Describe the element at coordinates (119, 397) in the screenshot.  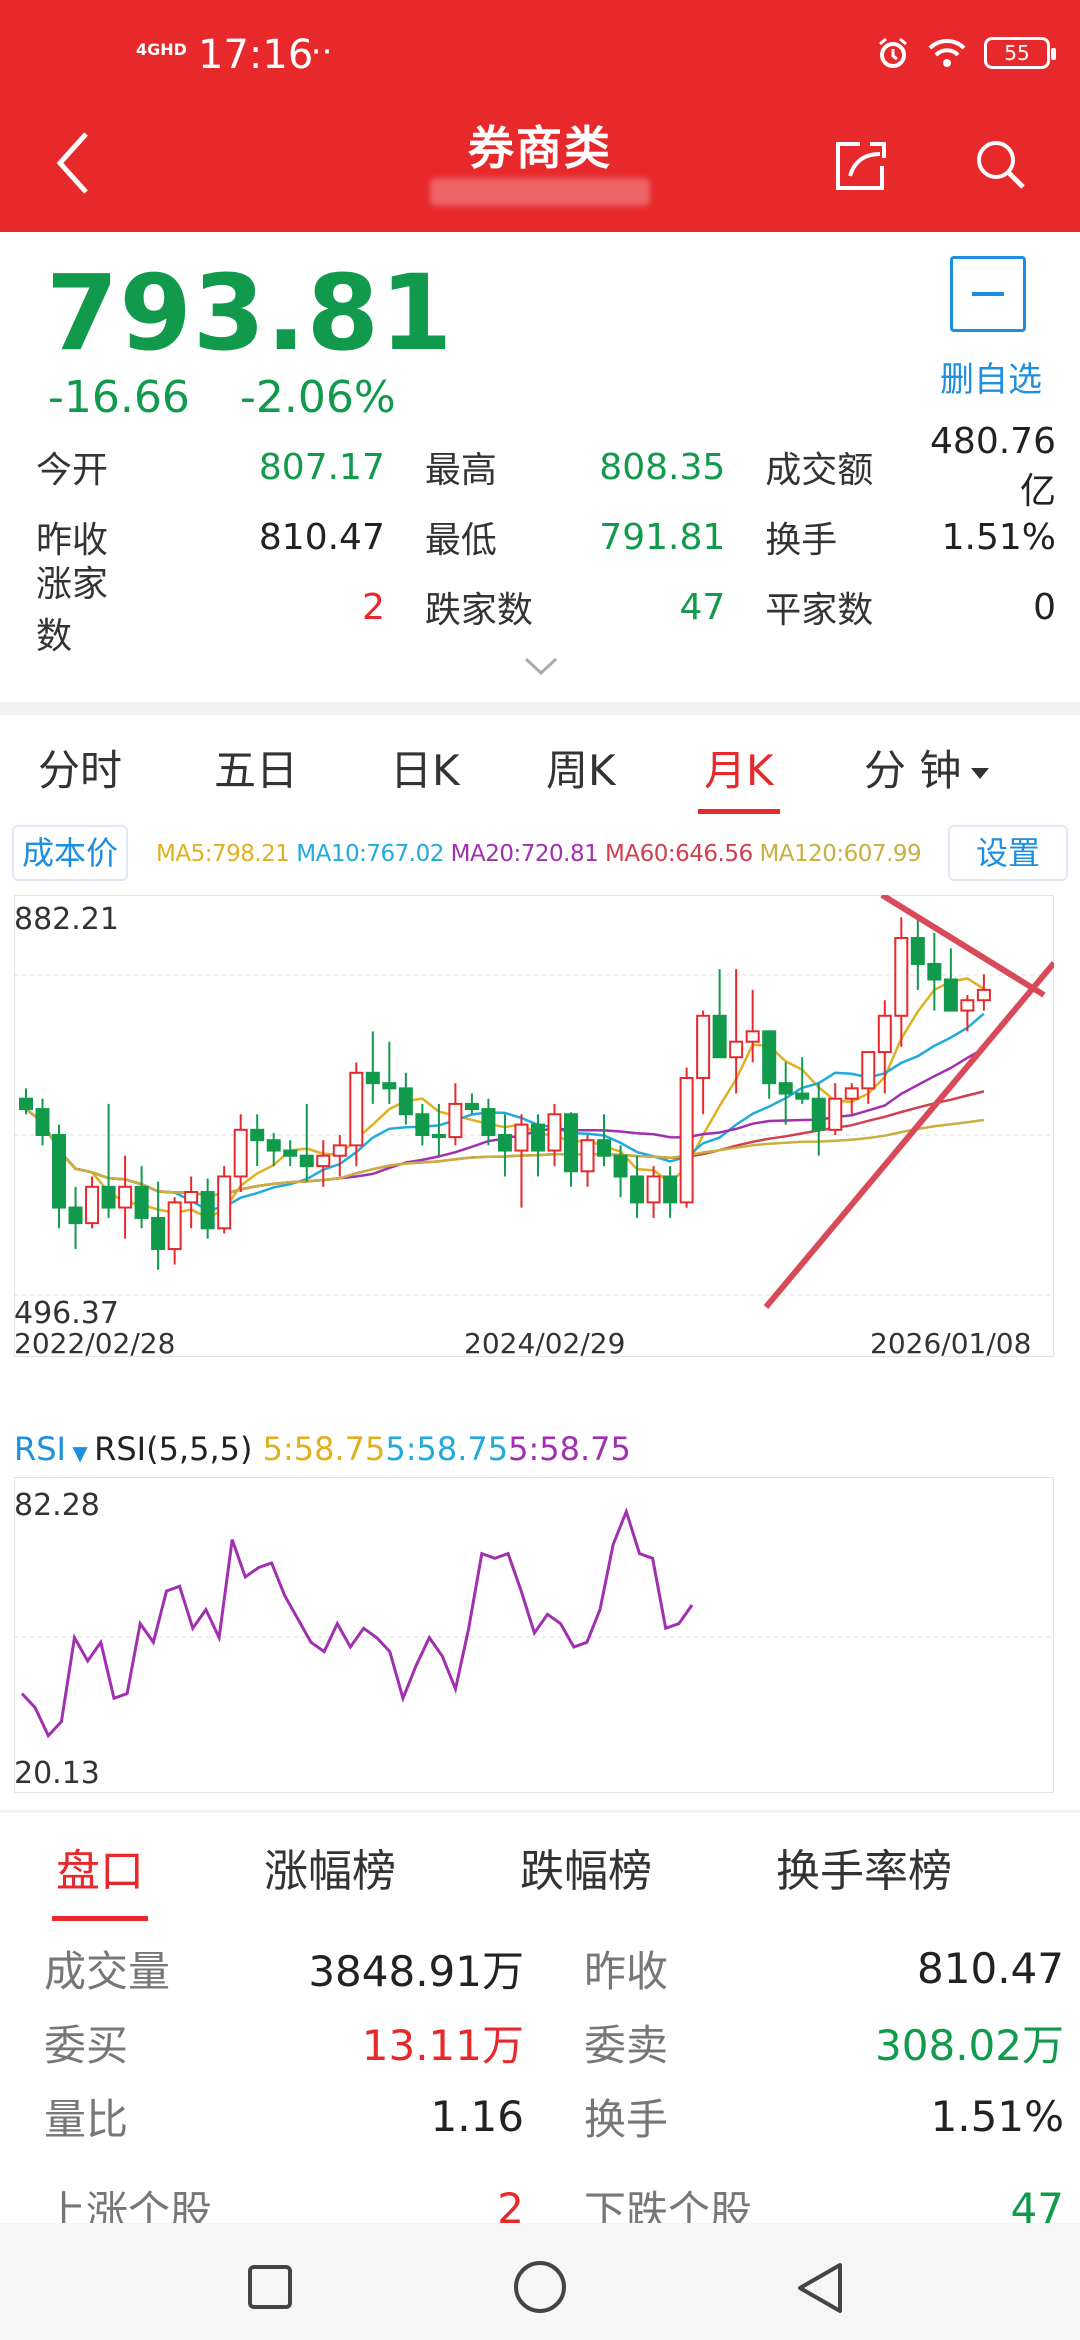
I see `price-change: -16.66` at that location.